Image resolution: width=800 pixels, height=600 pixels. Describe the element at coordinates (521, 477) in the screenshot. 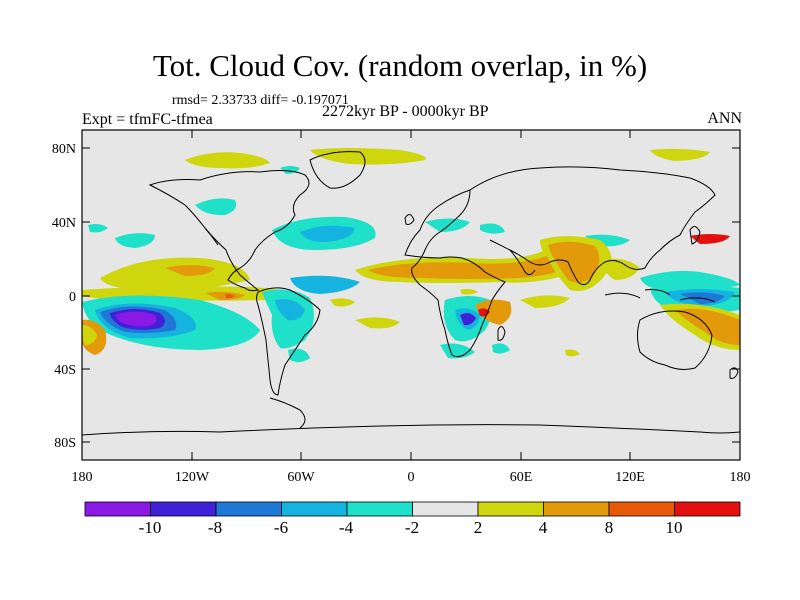

I see `x-tick-label: 60E` at that location.